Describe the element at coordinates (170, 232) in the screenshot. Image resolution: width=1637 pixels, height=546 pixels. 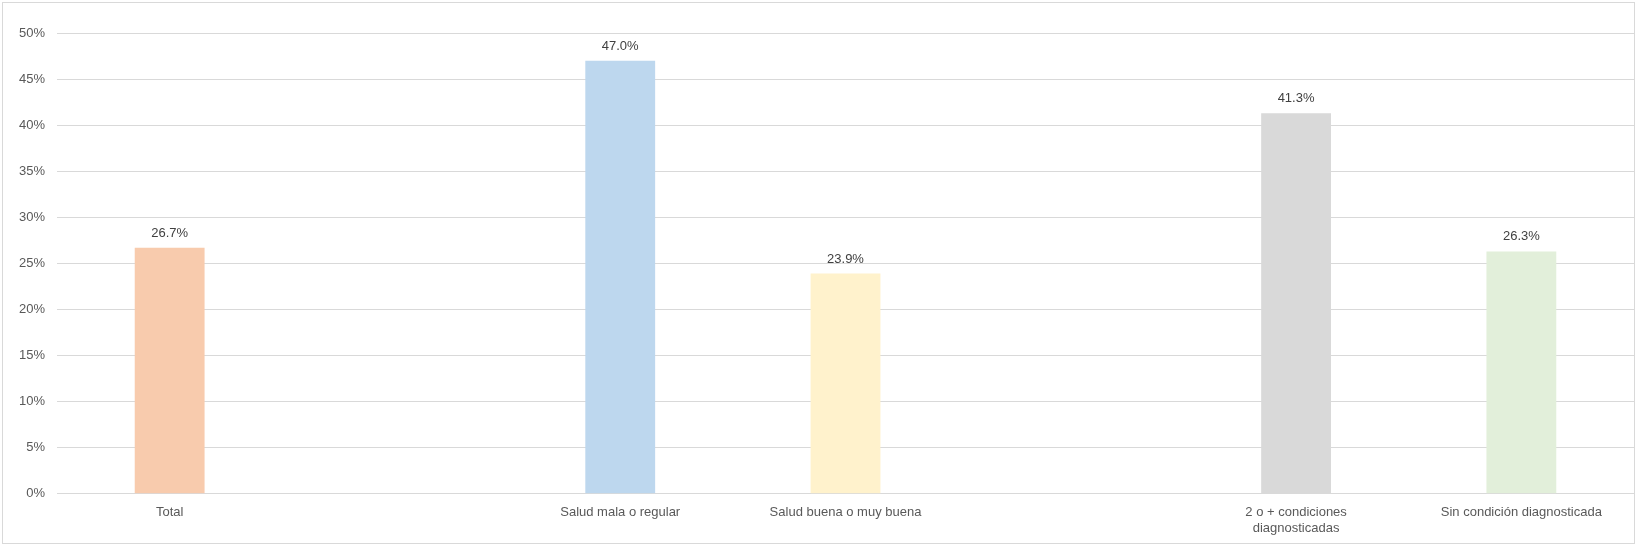
I see `data-label: 26.7%` at that location.